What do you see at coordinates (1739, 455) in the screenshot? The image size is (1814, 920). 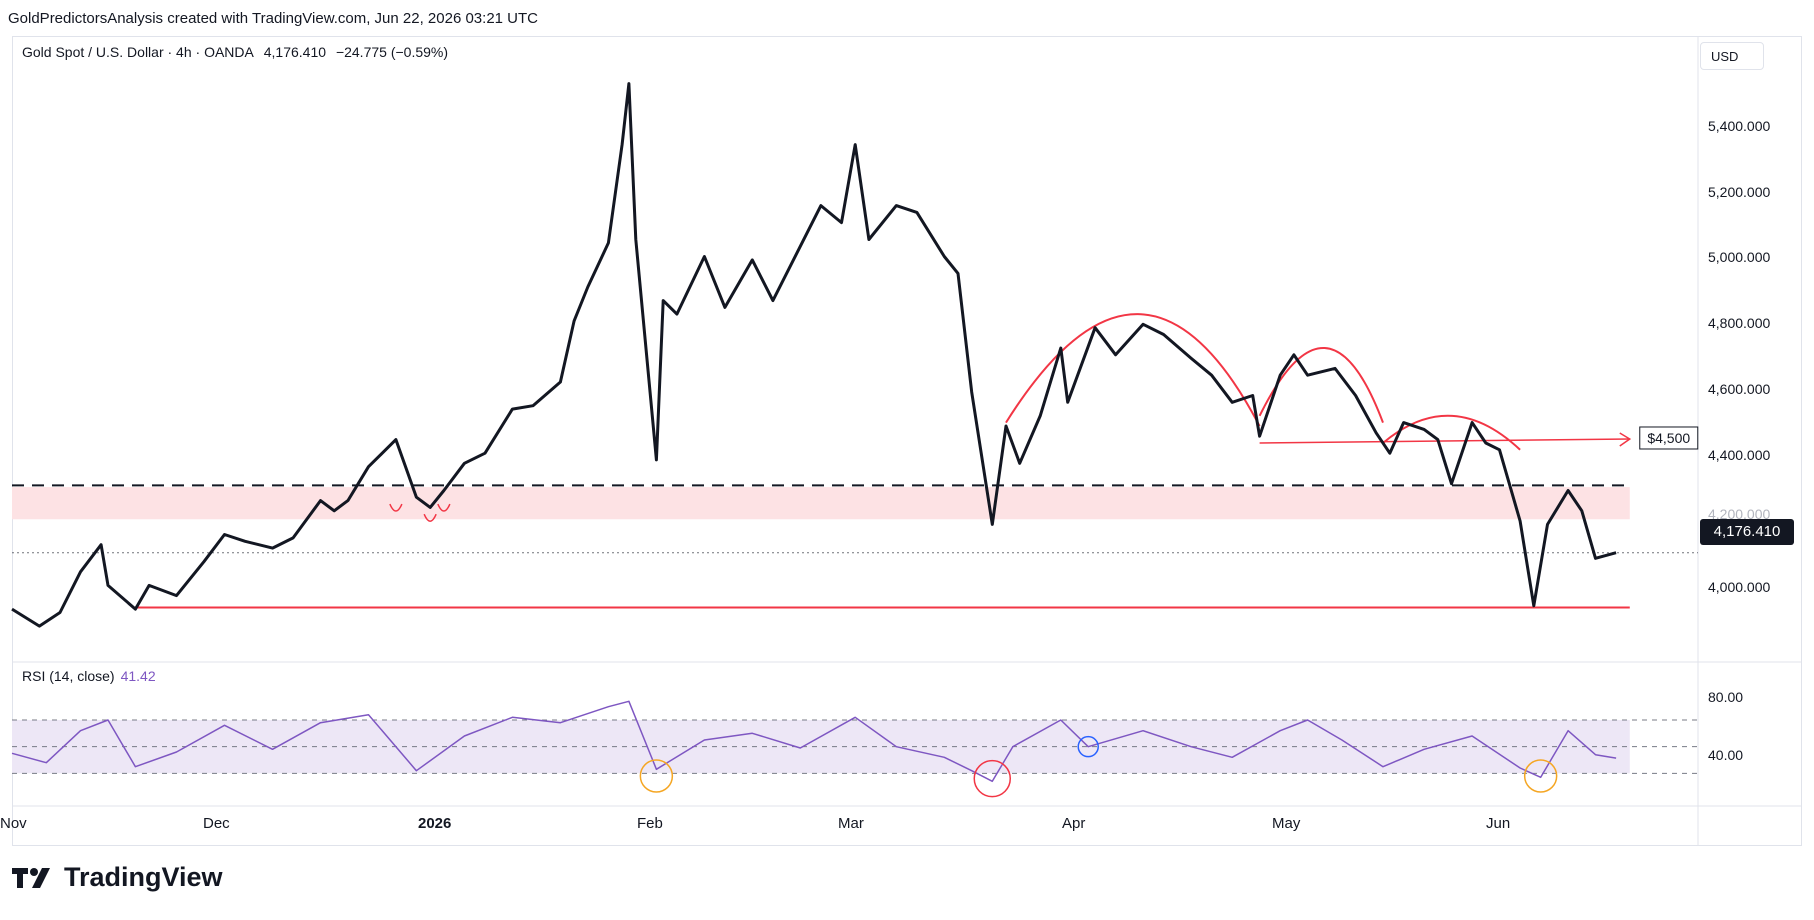 I see `y-tick-label: 4,400.000` at bounding box center [1739, 455].